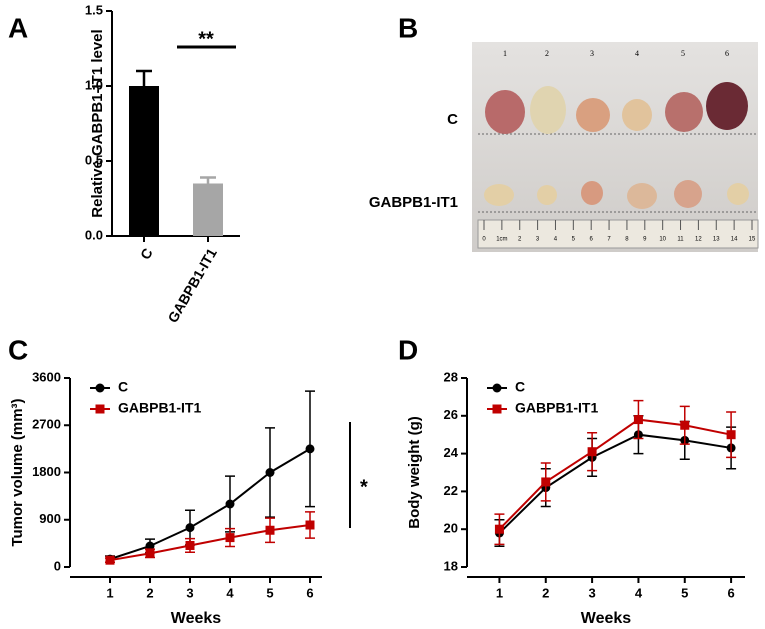  What do you see at coordinates (683, 53) in the screenshot?
I see `lane-label: 5` at bounding box center [683, 53].